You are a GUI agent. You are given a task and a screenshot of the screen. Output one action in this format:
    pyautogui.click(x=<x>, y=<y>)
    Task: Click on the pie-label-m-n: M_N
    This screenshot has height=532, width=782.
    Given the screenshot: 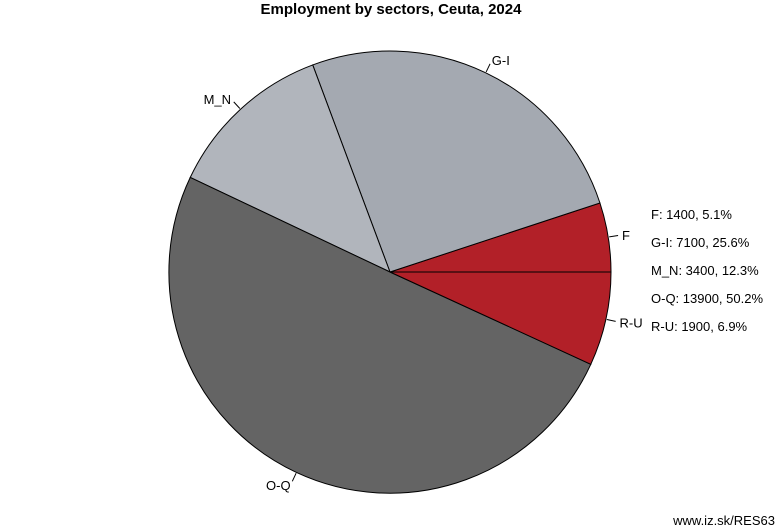 What is the action you would take?
    pyautogui.click(x=217, y=99)
    